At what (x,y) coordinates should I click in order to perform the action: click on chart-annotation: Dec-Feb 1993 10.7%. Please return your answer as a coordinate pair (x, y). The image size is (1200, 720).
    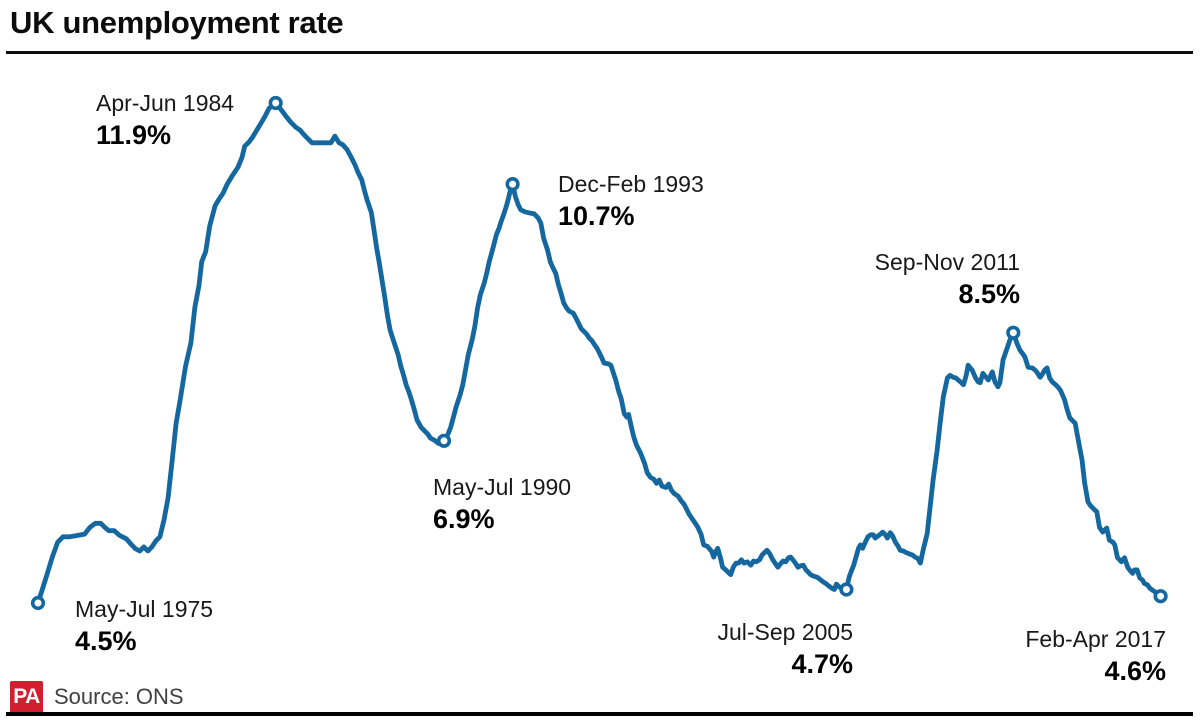
    Looking at the image, I should click on (631, 201).